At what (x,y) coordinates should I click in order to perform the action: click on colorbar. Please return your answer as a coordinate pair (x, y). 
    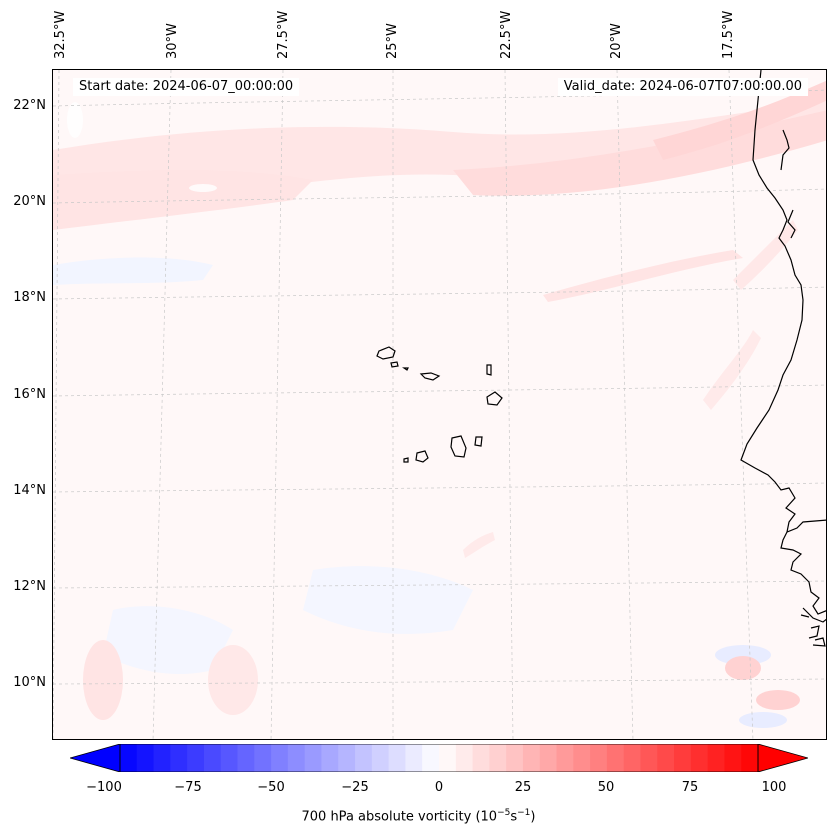
    Looking at the image, I should click on (439, 758).